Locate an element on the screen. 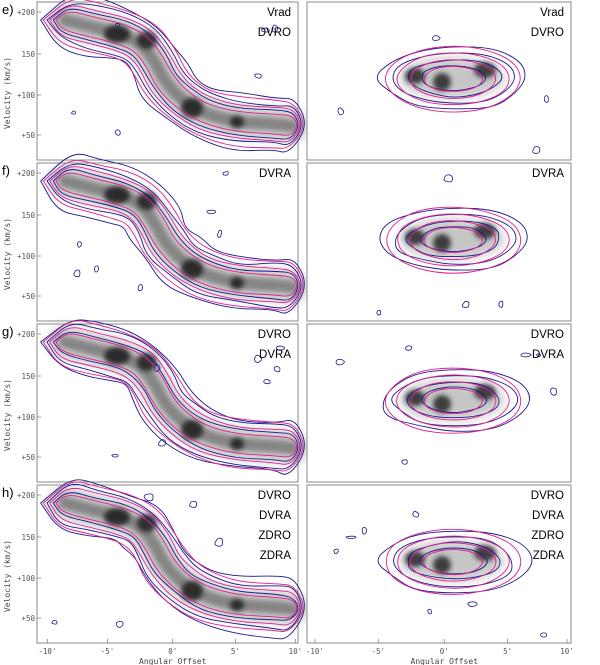  row-label: e) is located at coordinates (8, 9).